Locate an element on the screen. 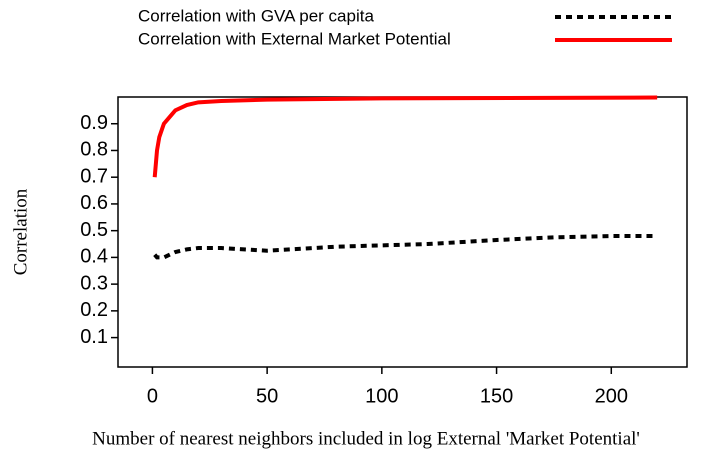  y-tick-label: 0.8 is located at coordinates (94, 150).